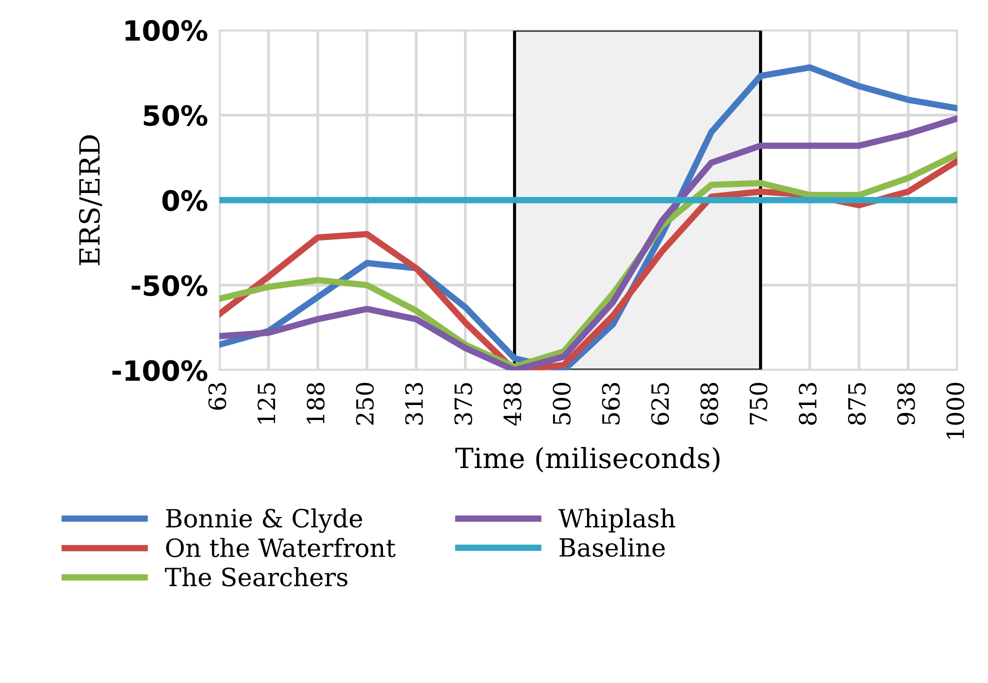 The image size is (988, 683). I want to click on y-tick-label: 100%, so click(167, 30).